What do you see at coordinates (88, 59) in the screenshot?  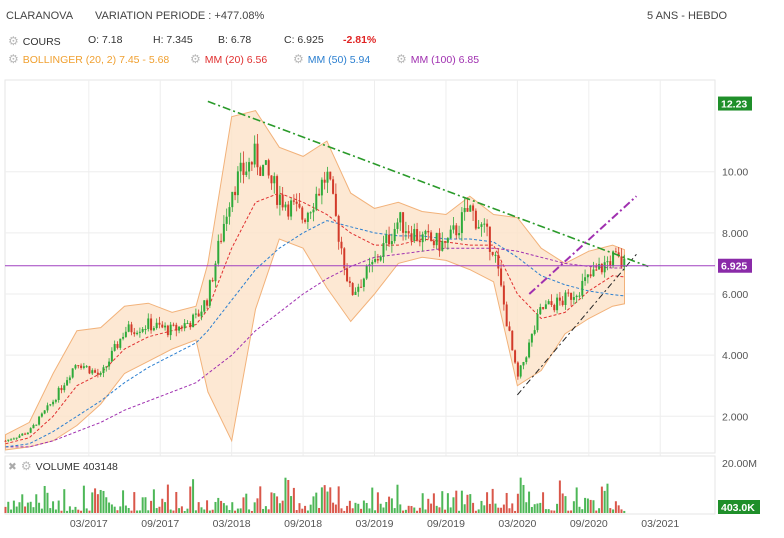 I see `indicator-bollinger: ⚙ BOLLINGER (20, 2) 7.45 - 5.68` at bounding box center [88, 59].